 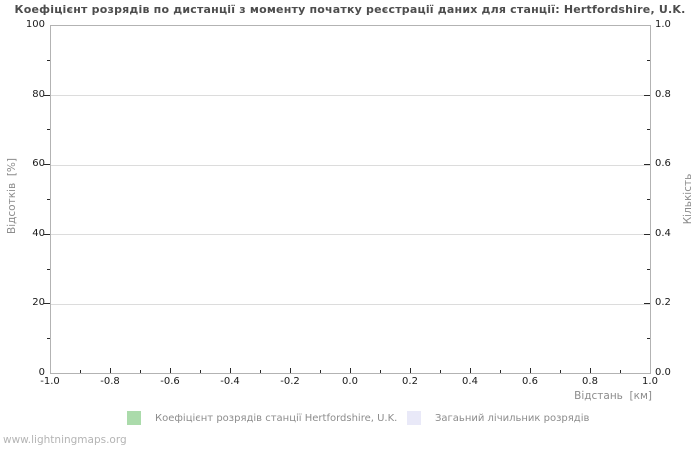 I want to click on watermark-text: www.lightningmaps.org, so click(x=65, y=440).